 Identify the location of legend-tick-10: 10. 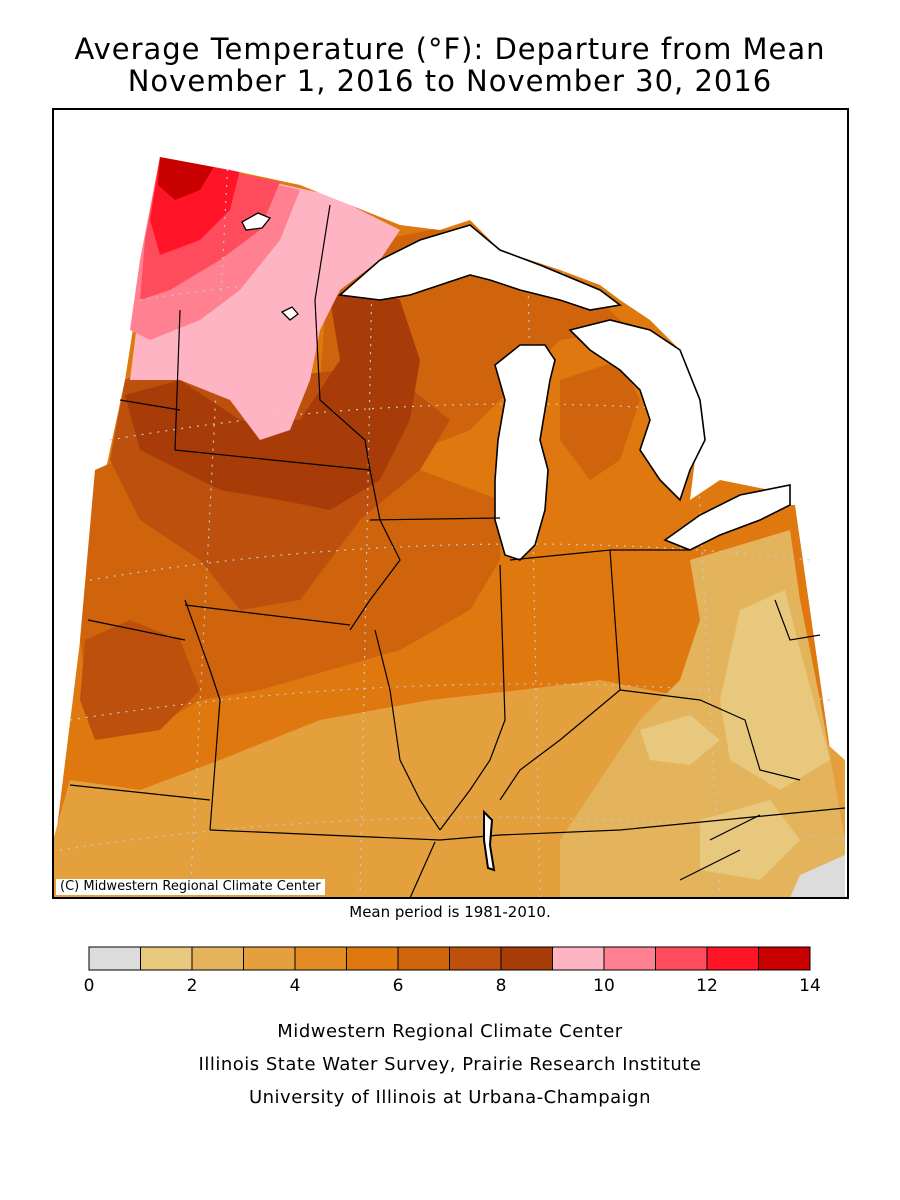
(604, 986).